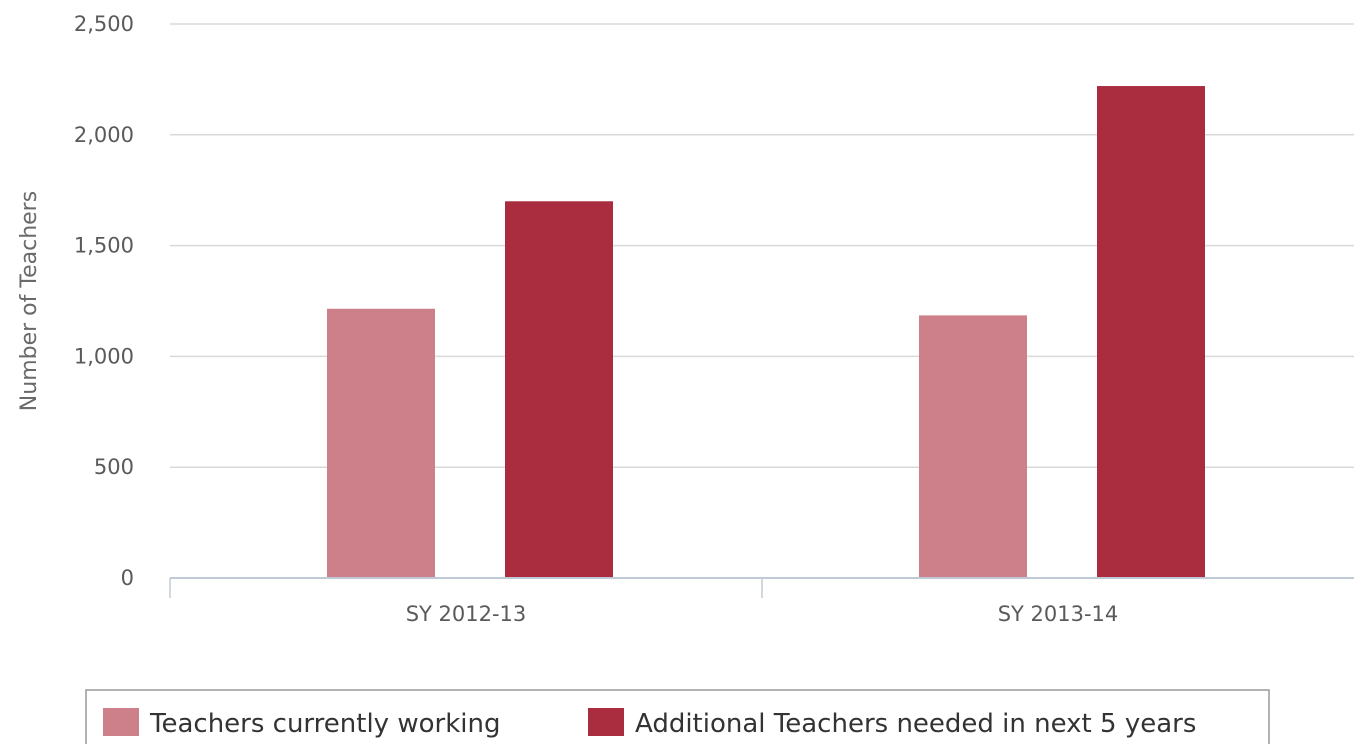 This screenshot has height=744, width=1354. Describe the element at coordinates (324, 724) in the screenshot. I see `legend-label: Teachers currently working` at that location.